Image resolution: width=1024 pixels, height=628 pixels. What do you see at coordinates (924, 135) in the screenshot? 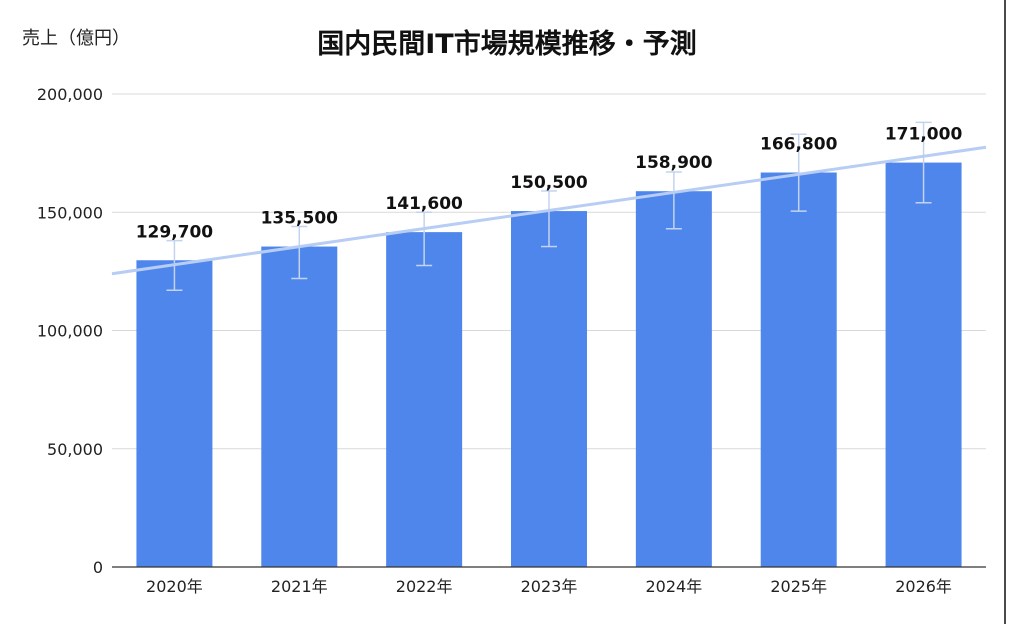
I see `data-label: 171,000` at bounding box center [924, 135].